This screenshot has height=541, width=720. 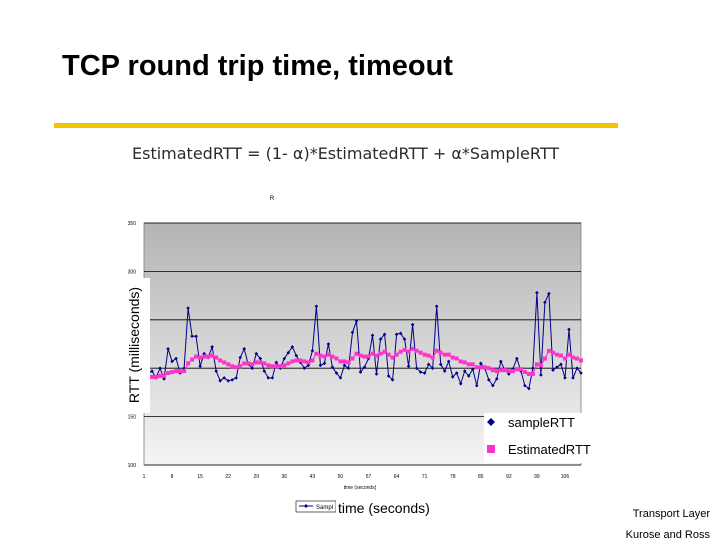 What do you see at coordinates (481, 477) in the screenshot?
I see `x-tick-label: 85` at bounding box center [481, 477].